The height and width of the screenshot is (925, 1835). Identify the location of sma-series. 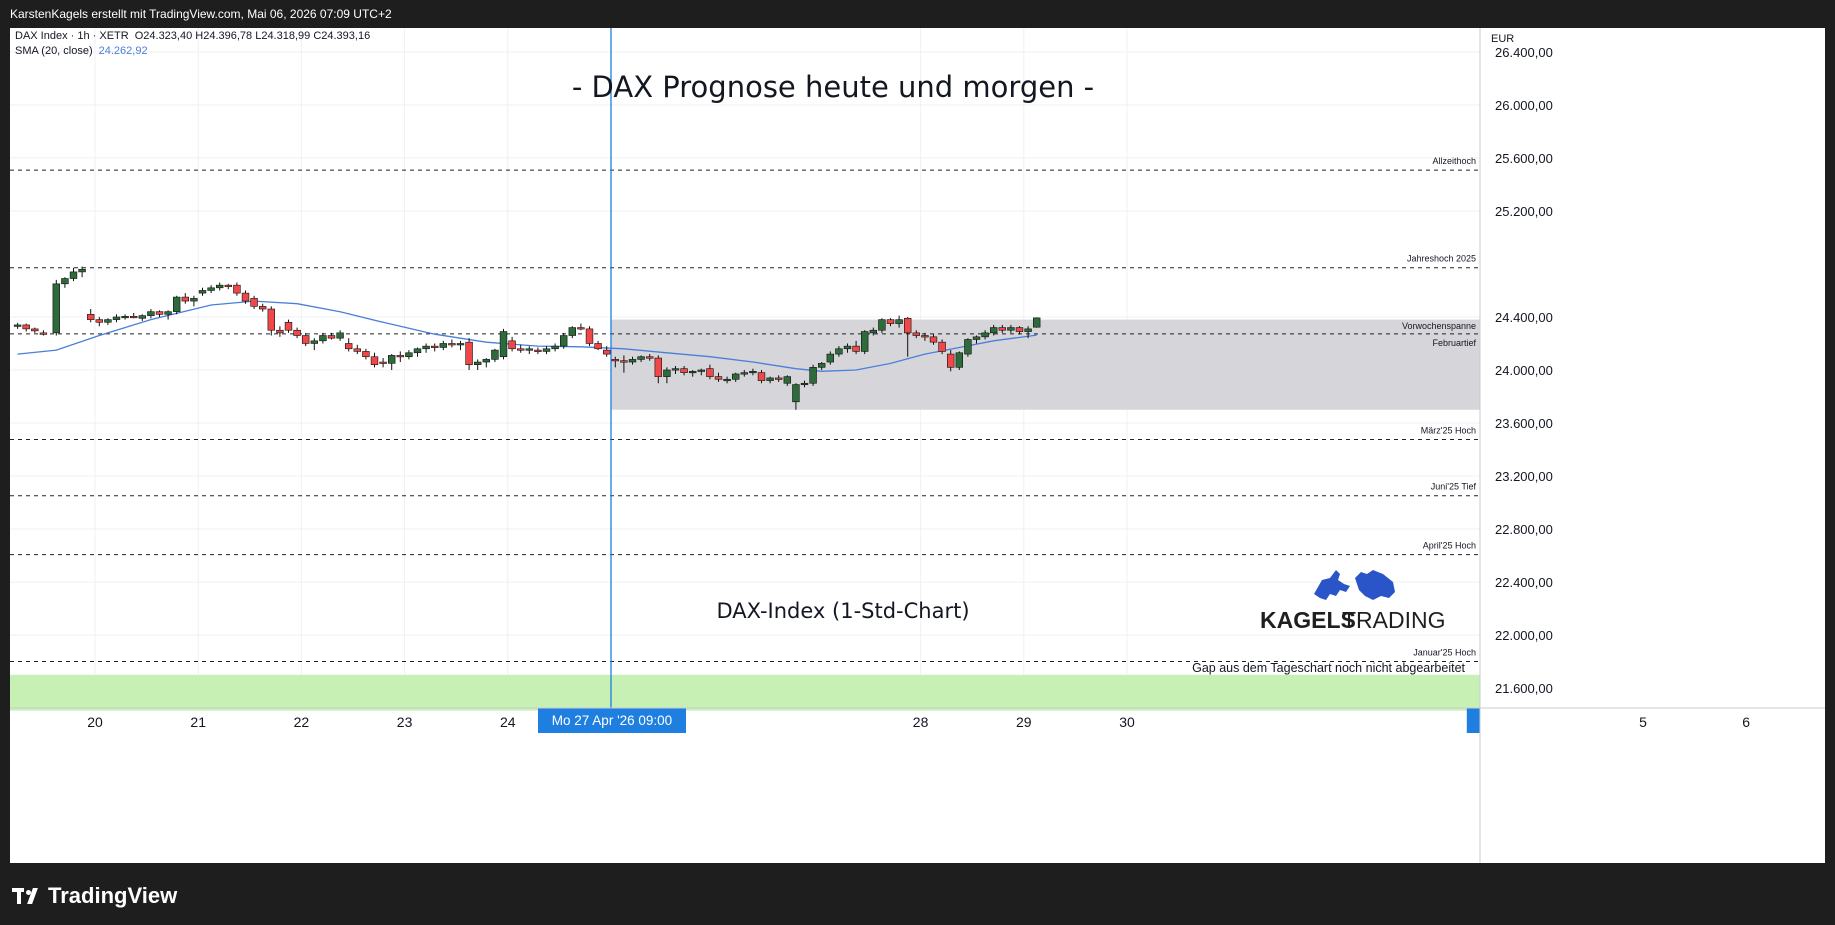
(527, 336).